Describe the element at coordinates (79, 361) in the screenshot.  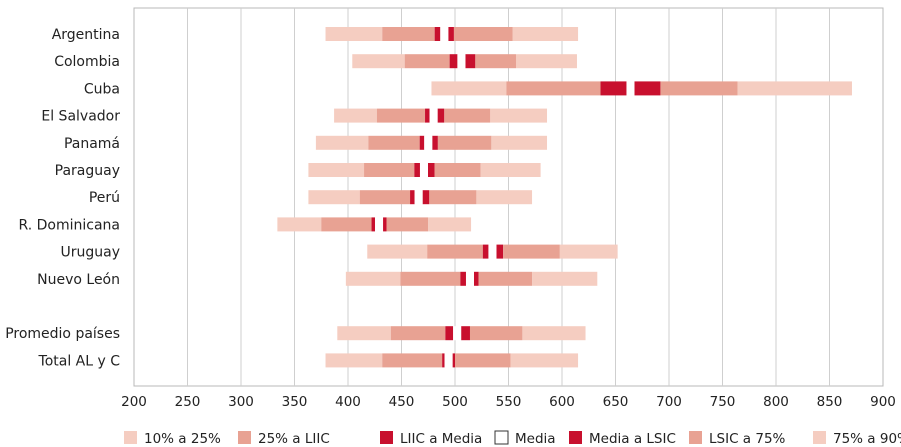
I see `category-label: Total AL y C` at that location.